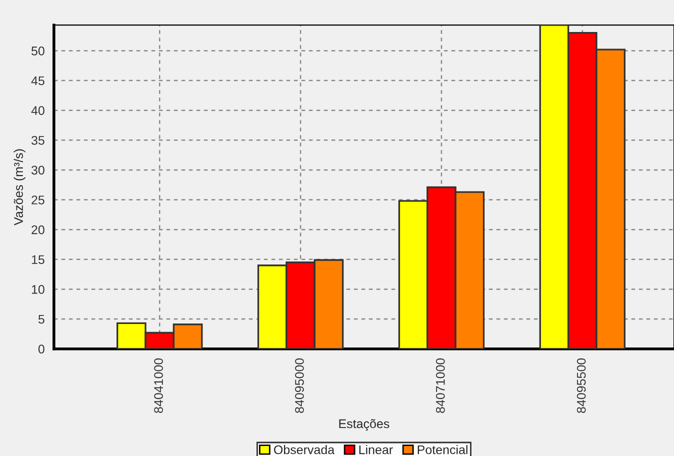 The height and width of the screenshot is (456, 674). What do you see at coordinates (41, 349) in the screenshot?
I see `y-tick-label: 0` at bounding box center [41, 349].